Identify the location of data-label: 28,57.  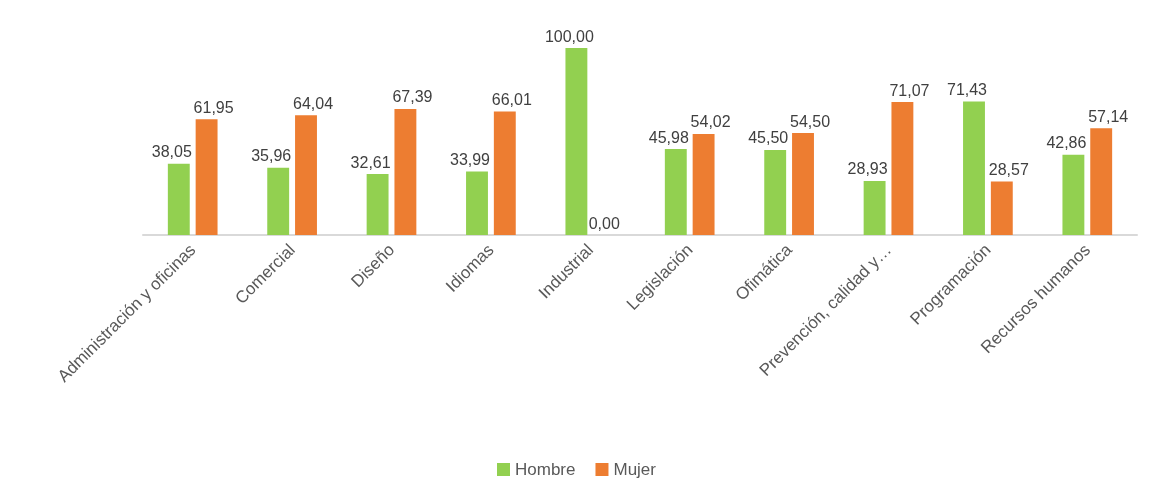
(1008, 170).